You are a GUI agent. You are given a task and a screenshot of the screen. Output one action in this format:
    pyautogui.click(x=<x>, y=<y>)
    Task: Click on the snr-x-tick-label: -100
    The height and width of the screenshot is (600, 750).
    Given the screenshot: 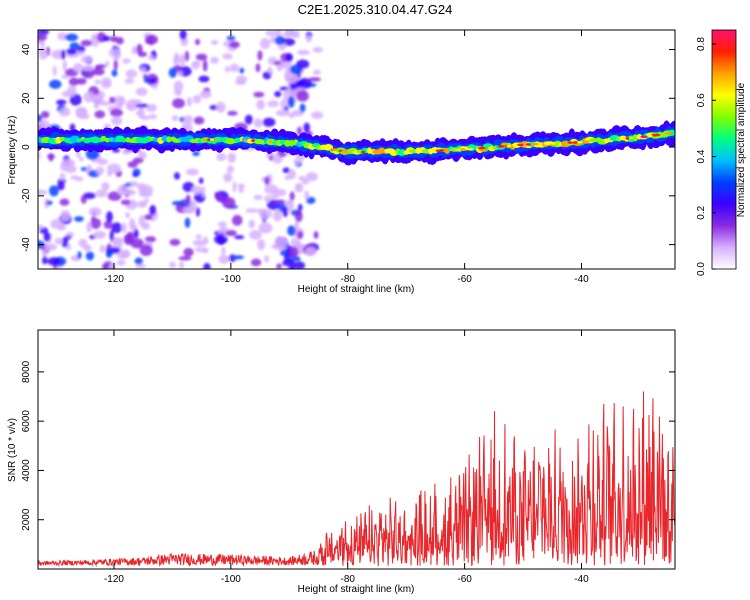 What is the action you would take?
    pyautogui.click(x=231, y=579)
    